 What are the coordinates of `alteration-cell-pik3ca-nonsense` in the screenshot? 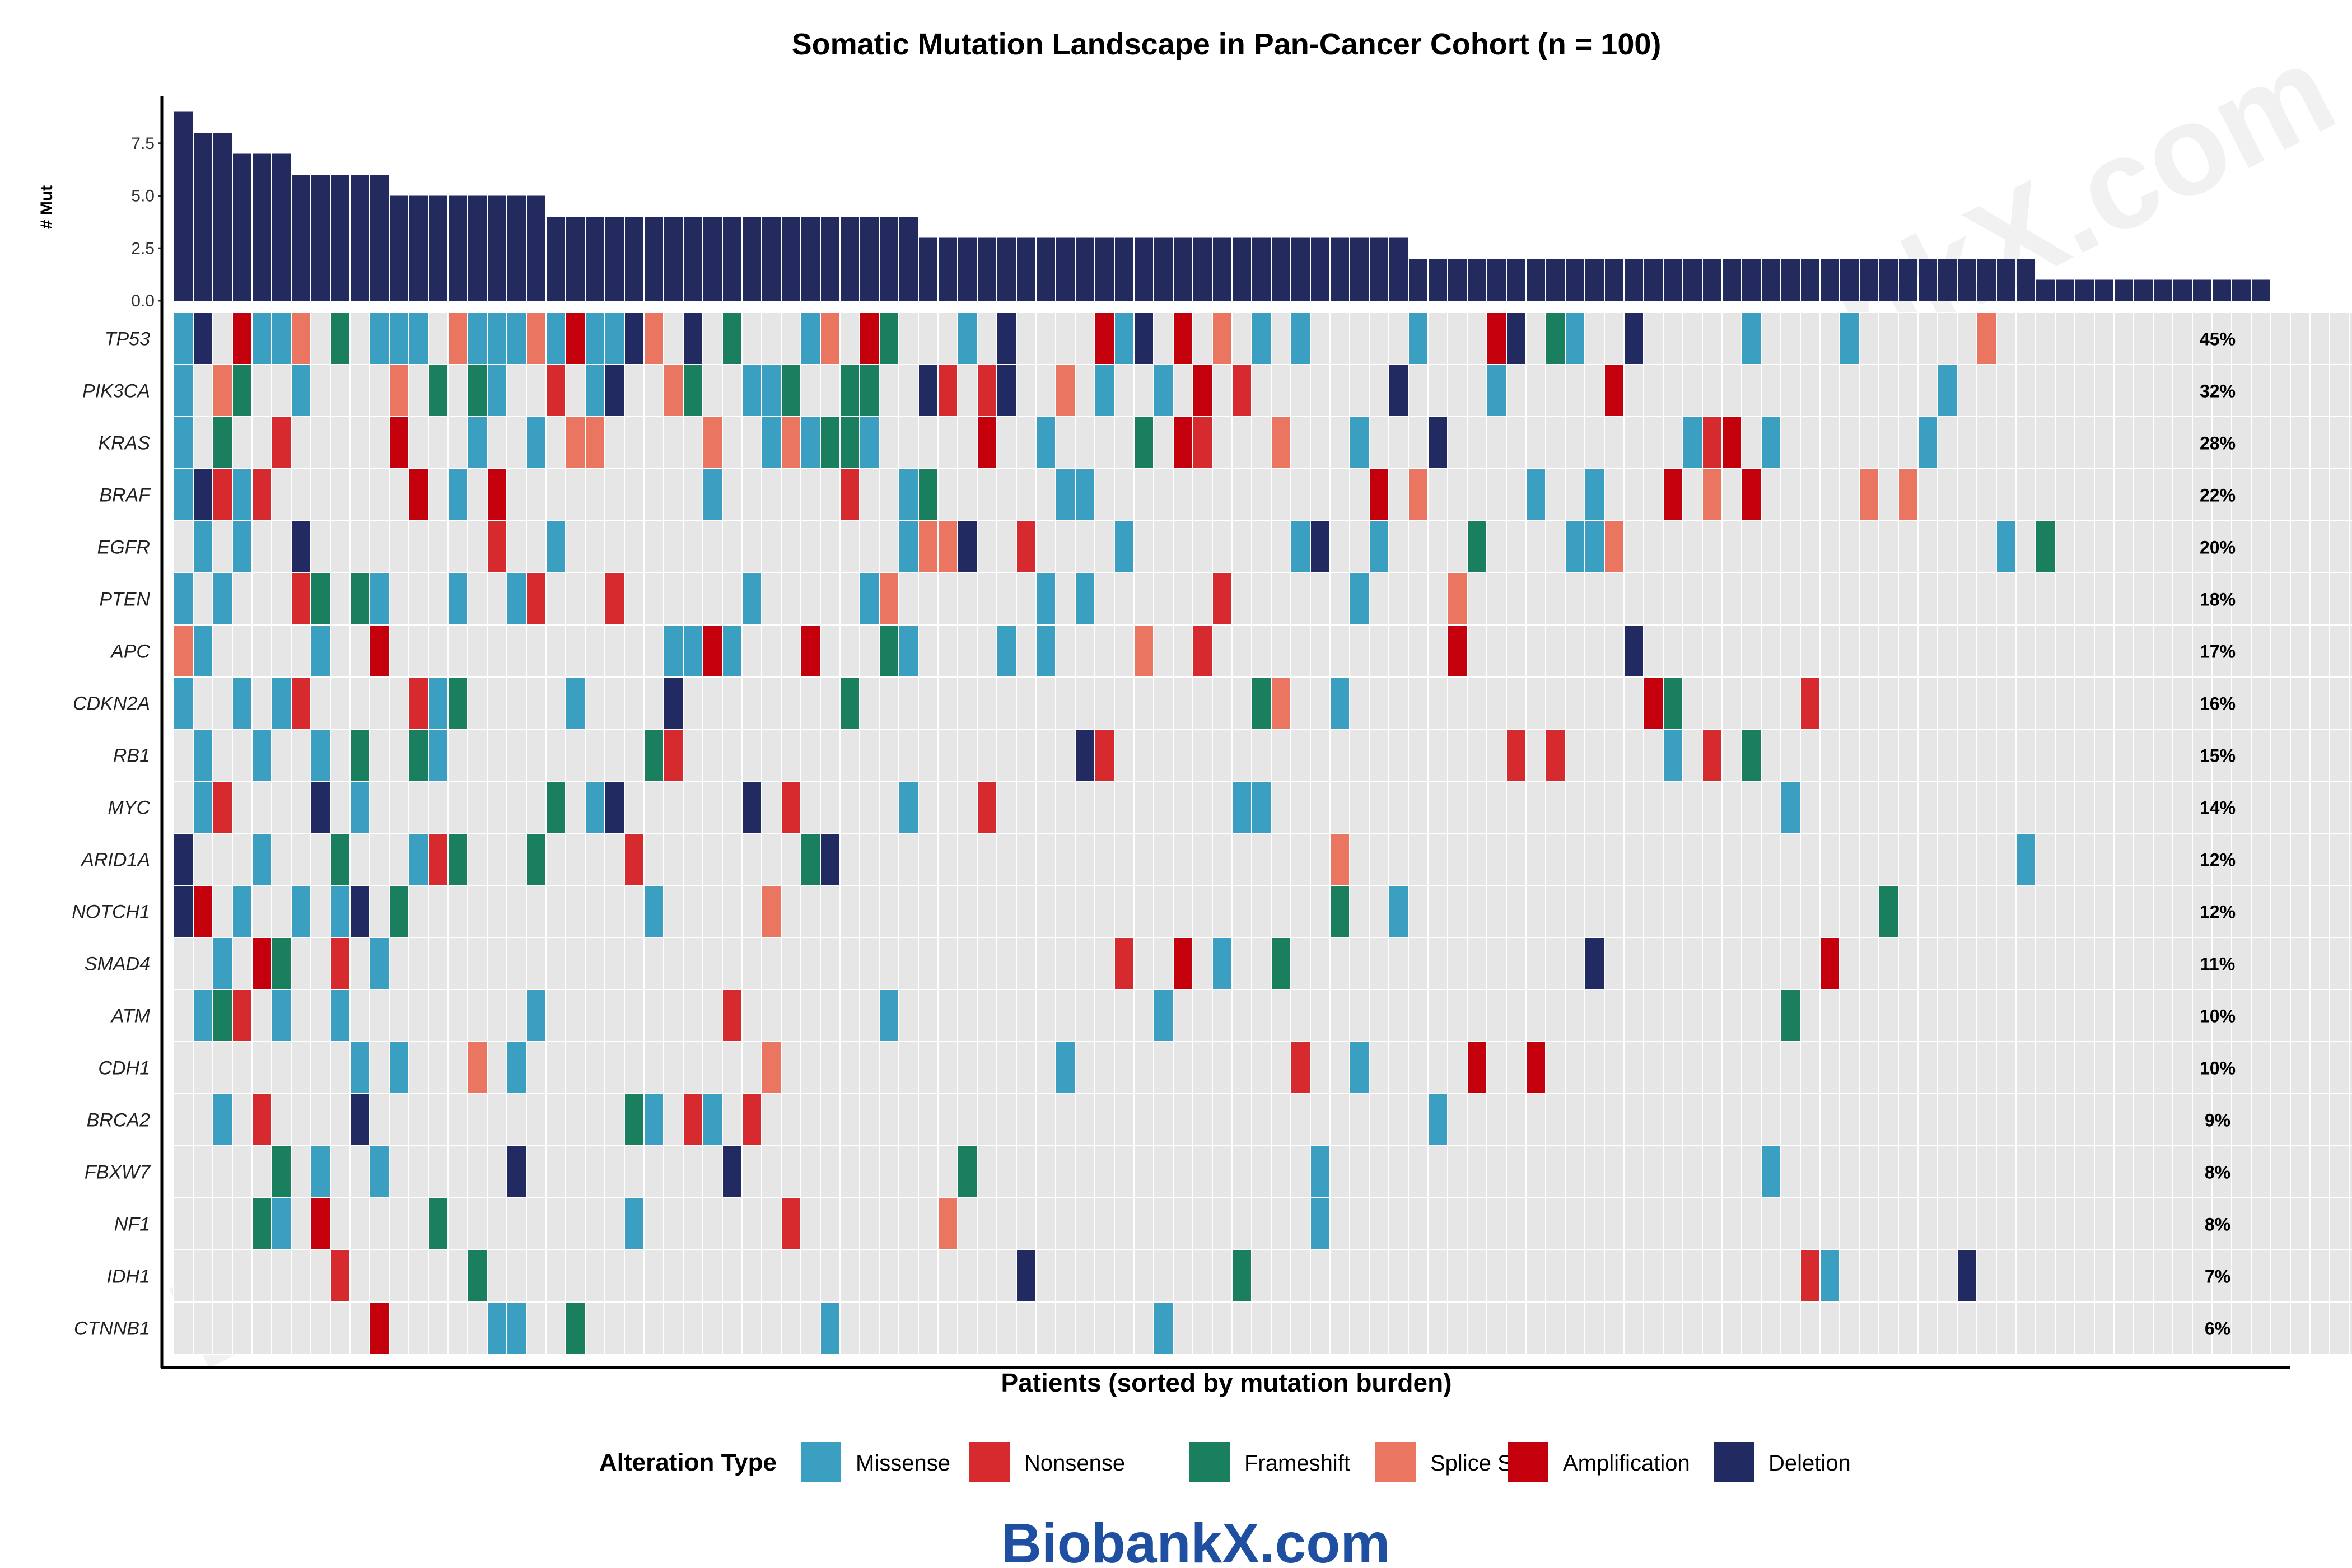 It's located at (1242, 390).